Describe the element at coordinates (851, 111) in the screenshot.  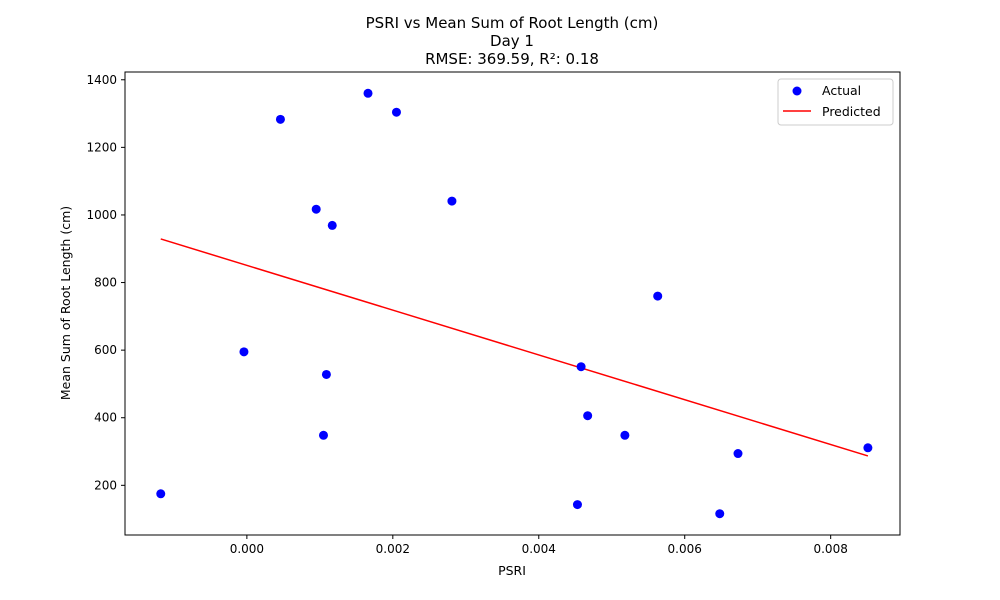
I see `legend-label-predicted: Predicted` at that location.